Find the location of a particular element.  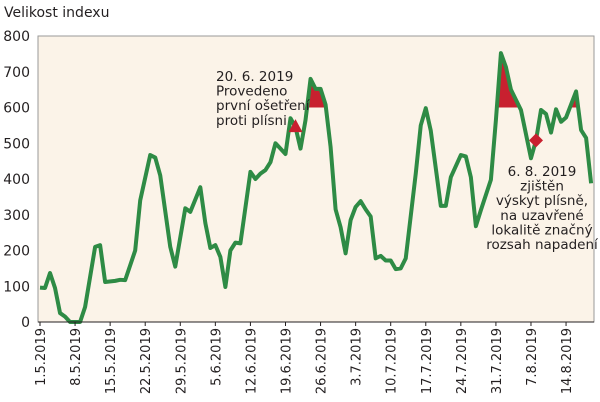

annotation-line: lokalitě značný is located at coordinates (541, 230).